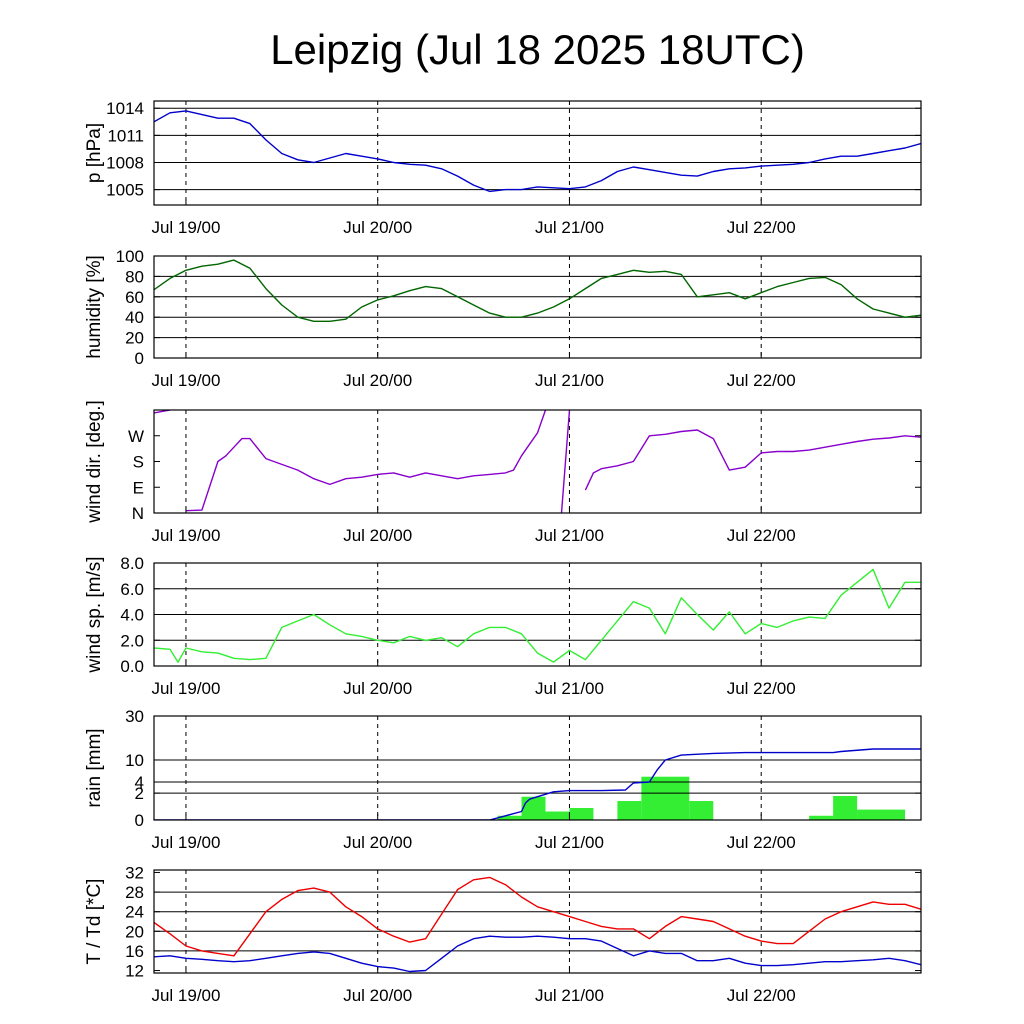 Image resolution: width=1024 pixels, height=1024 pixels. What do you see at coordinates (185, 380) in the screenshot?
I see `humidity-xtick-label-0: Jul 19/00` at bounding box center [185, 380].